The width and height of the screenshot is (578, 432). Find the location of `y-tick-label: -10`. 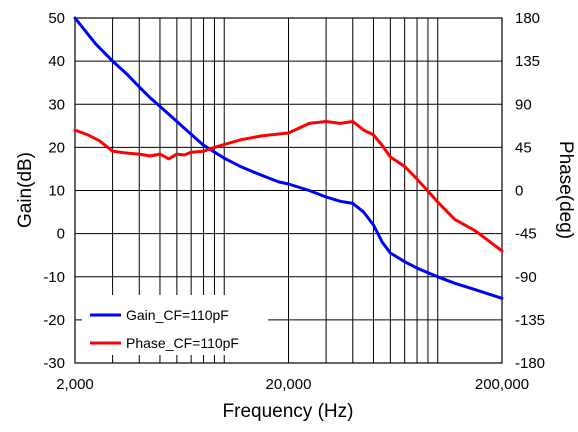

y-tick-label: -10 is located at coordinates (54, 277).